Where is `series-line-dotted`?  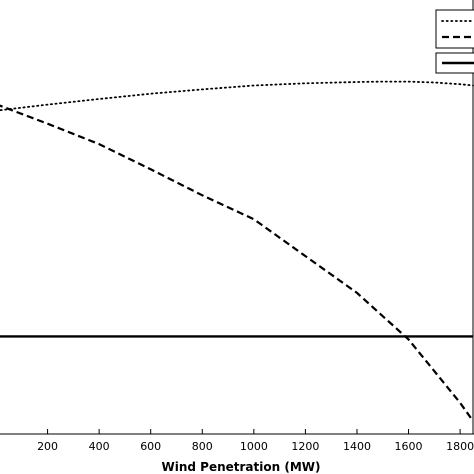 series-line-dotted is located at coordinates (237, 96).